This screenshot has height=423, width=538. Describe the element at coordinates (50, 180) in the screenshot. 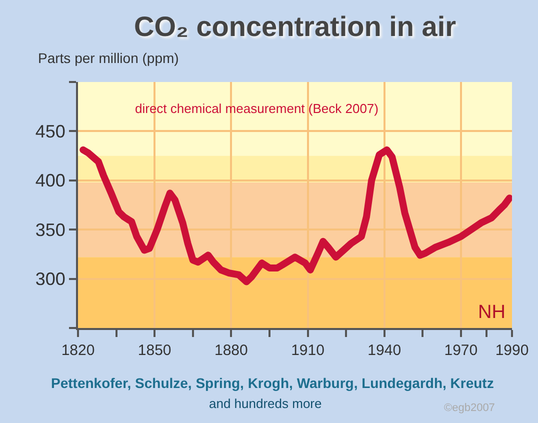

I see `y-tick-label: 400` at that location.